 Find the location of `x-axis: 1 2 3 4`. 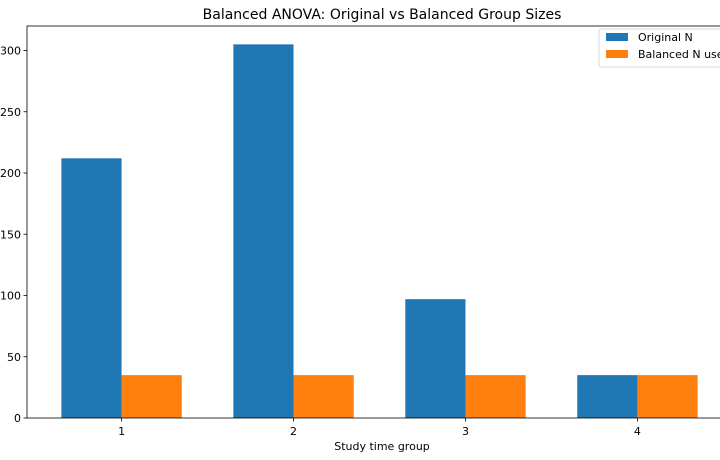

x-axis: 1 2 3 4 is located at coordinates (379, 428).